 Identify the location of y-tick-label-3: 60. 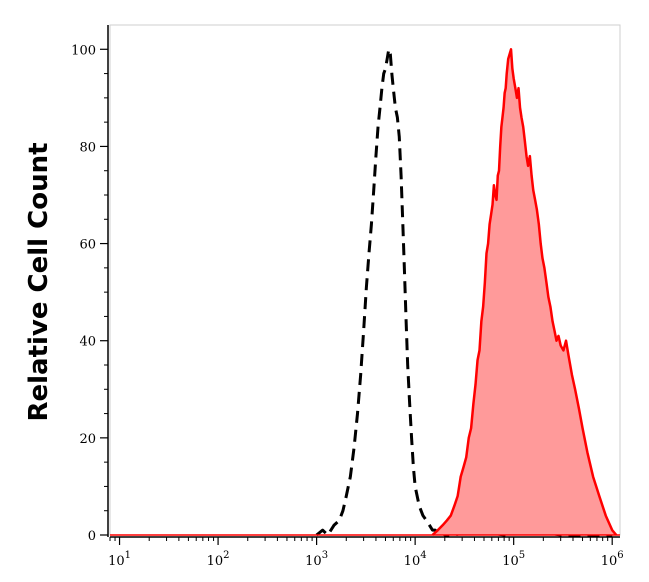
(87, 245).